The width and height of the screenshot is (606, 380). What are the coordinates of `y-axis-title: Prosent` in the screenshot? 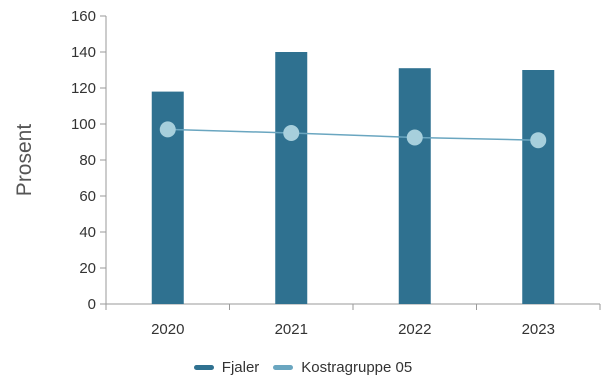 It's located at (24, 160).